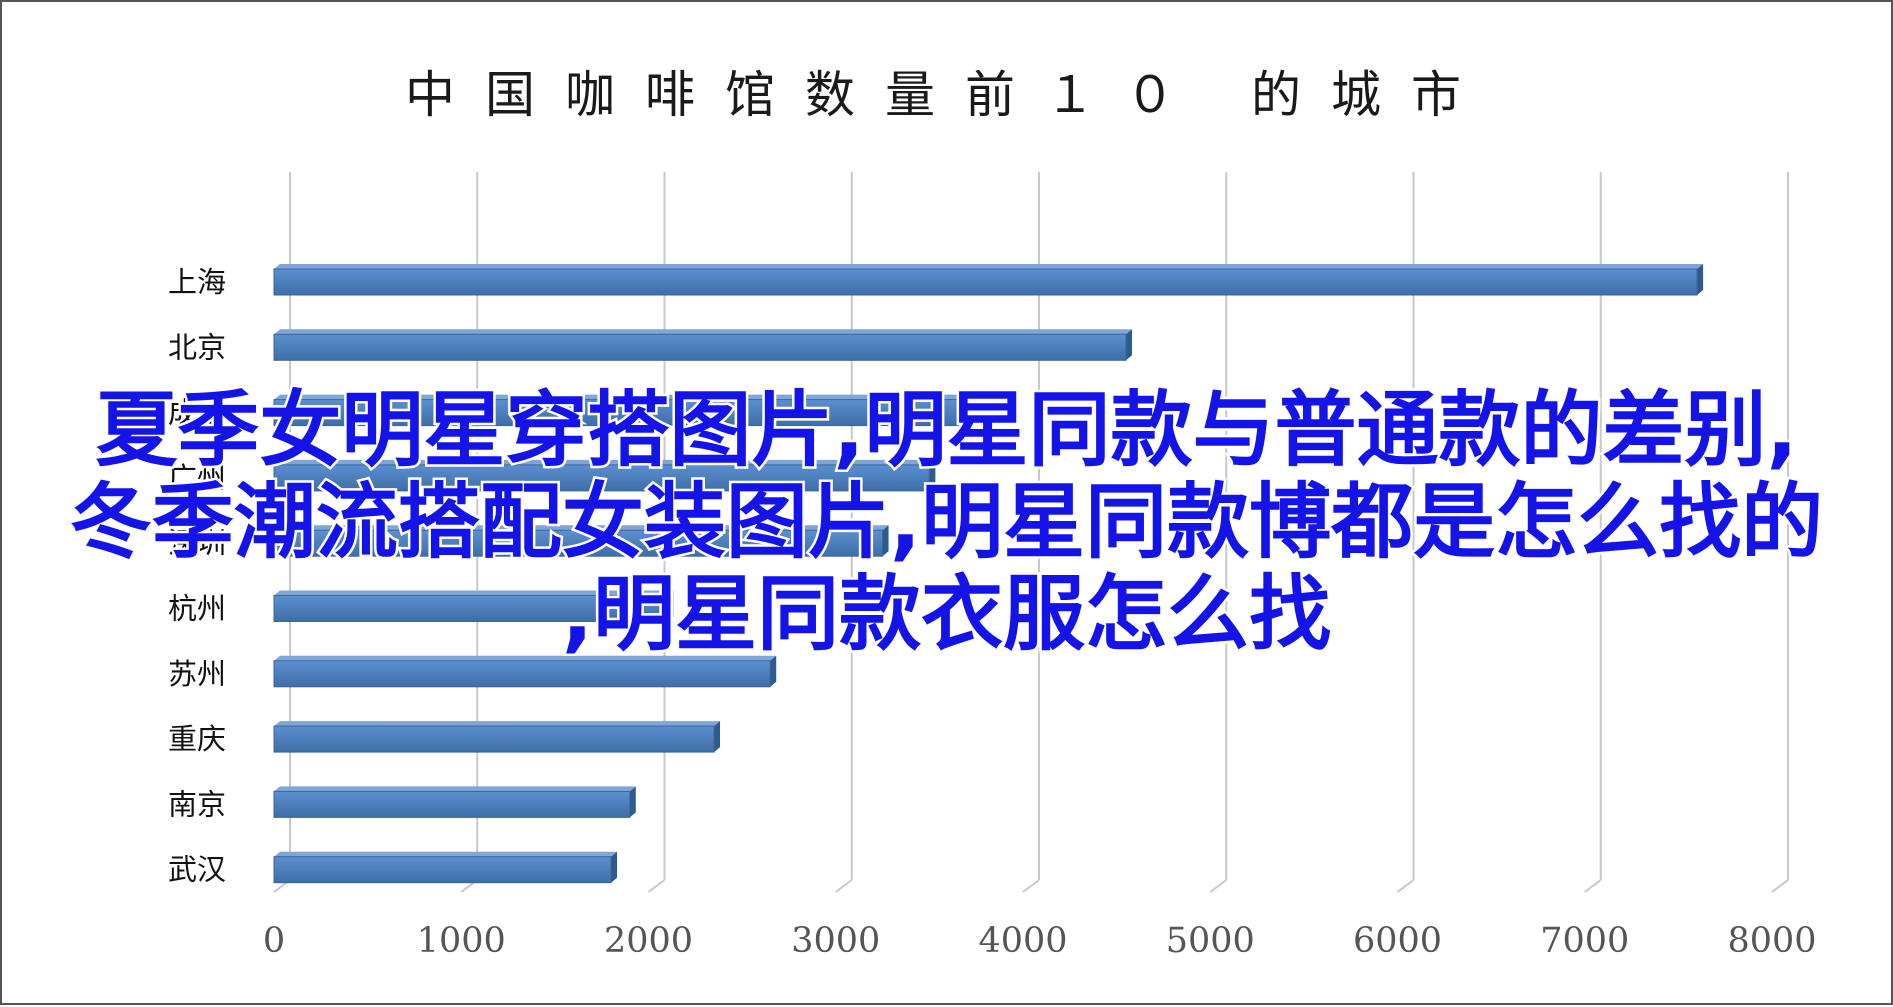  Describe the element at coordinates (197, 413) in the screenshot. I see `category-label: 成都` at that location.